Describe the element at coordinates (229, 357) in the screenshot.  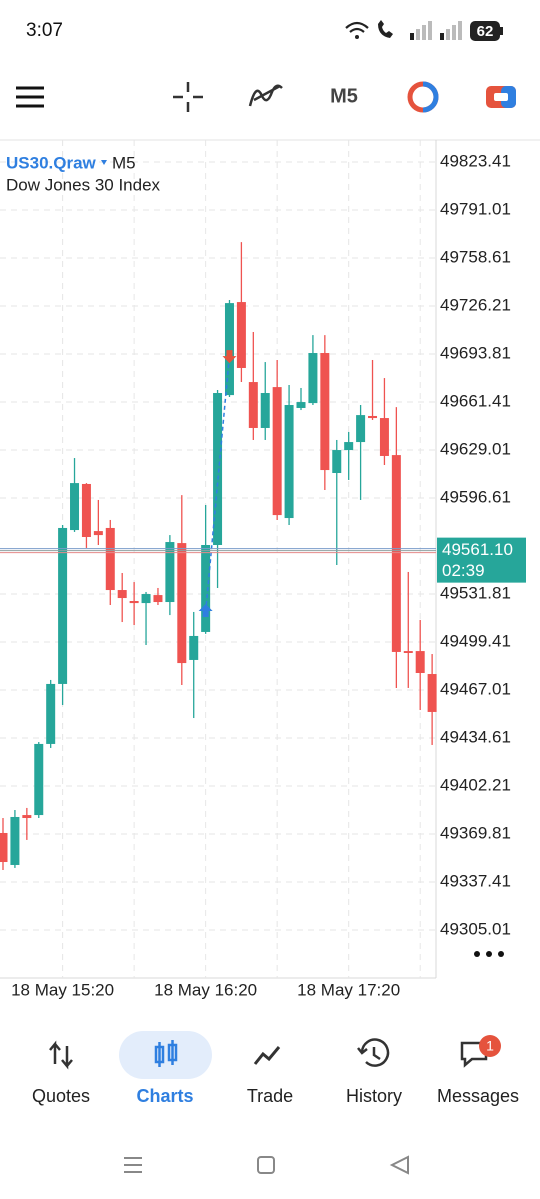
I see `trade-close-marker` at that location.